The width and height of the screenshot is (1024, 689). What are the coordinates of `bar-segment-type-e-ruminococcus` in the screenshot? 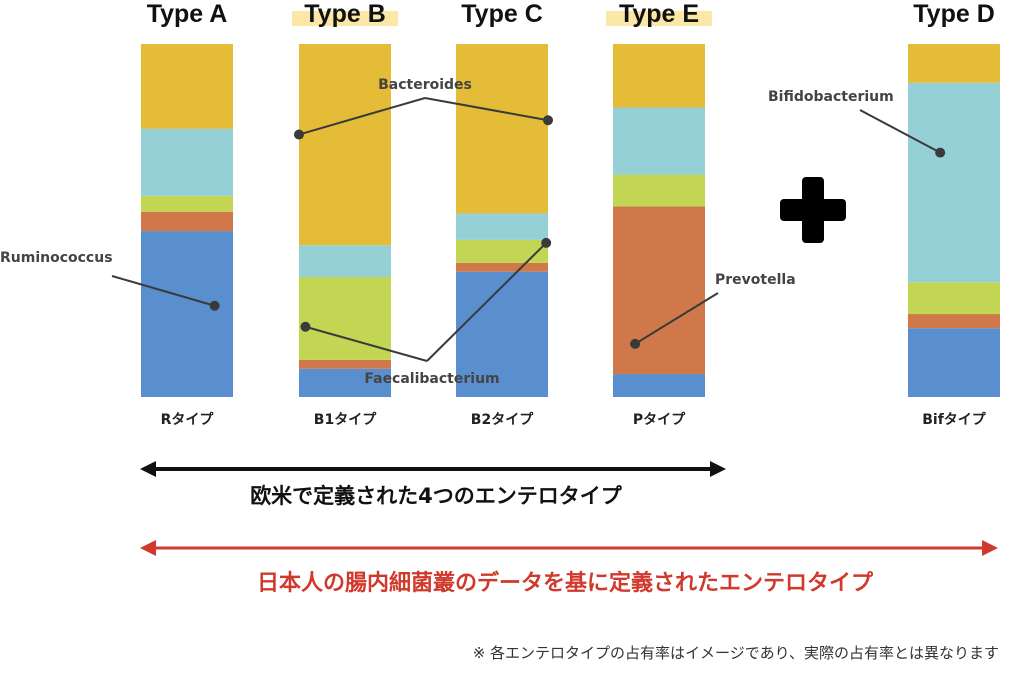 It's located at (659, 385).